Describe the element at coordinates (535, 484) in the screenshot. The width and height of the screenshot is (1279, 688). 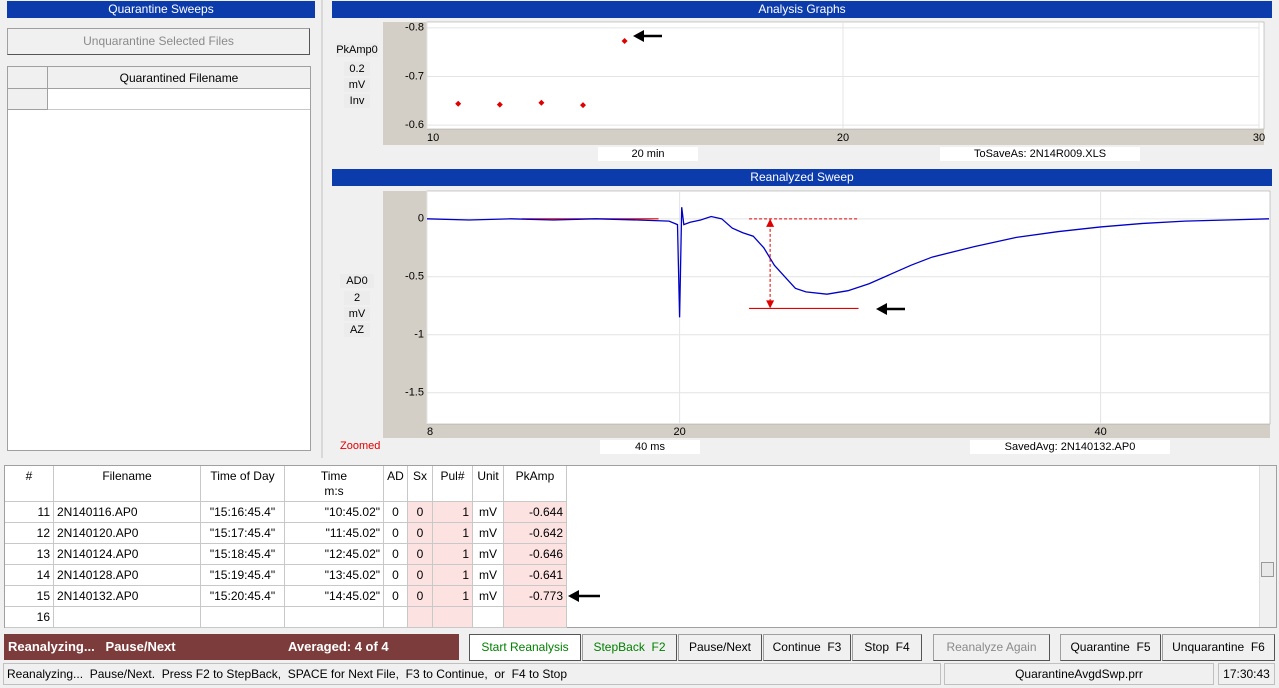
I see `column-header: PkAmp` at that location.